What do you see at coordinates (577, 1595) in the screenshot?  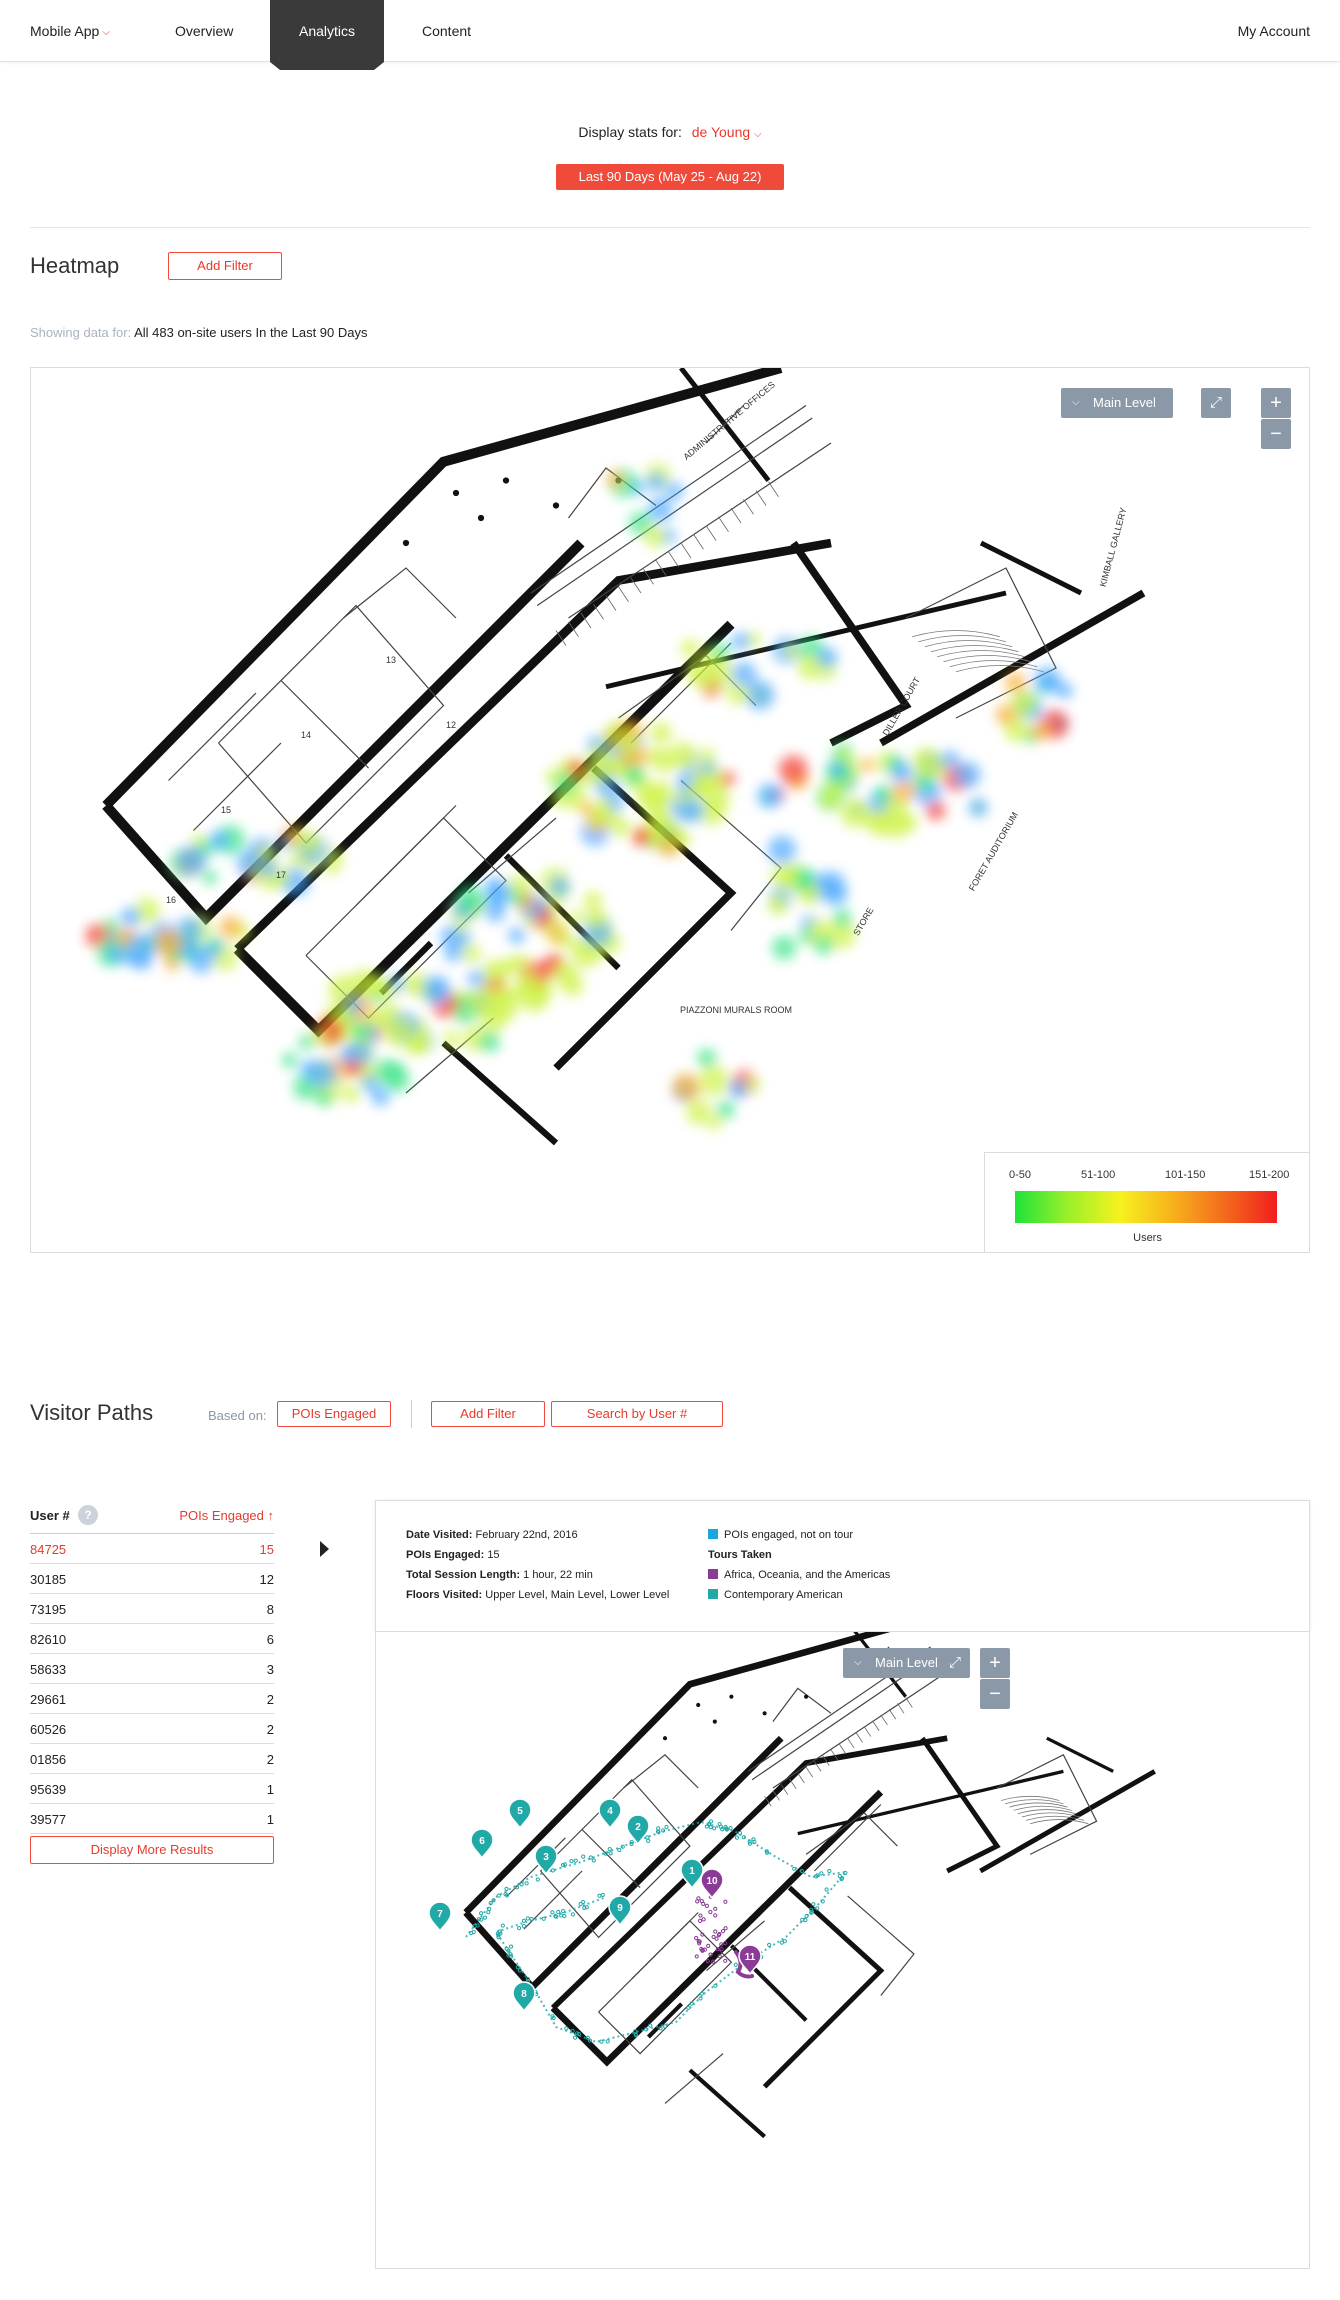 I see `floors-visited-value: Upper Level, Main Level, Lower Level` at bounding box center [577, 1595].